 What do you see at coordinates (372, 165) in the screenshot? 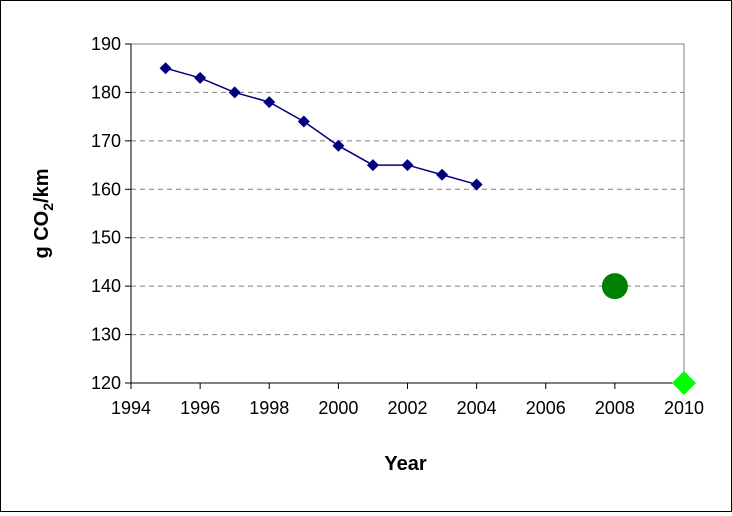
I see `data-point-2001` at bounding box center [372, 165].